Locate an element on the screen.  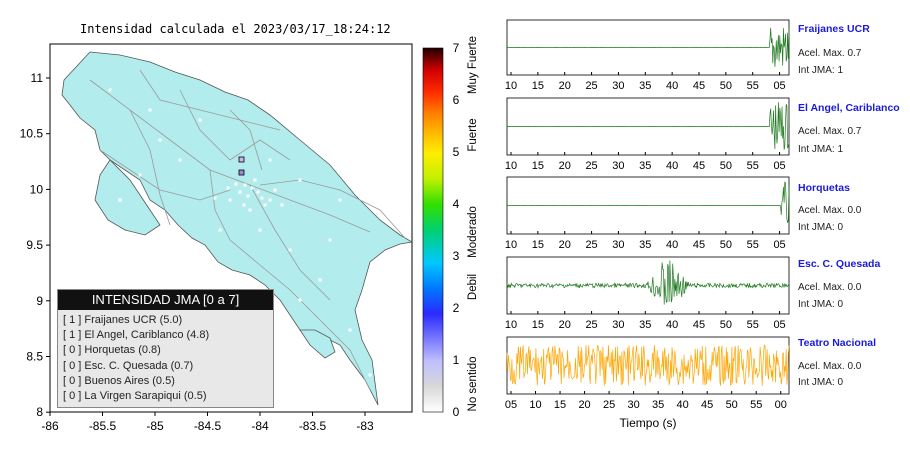
seismogram-tick-label: 00 is located at coordinates (781, 405).